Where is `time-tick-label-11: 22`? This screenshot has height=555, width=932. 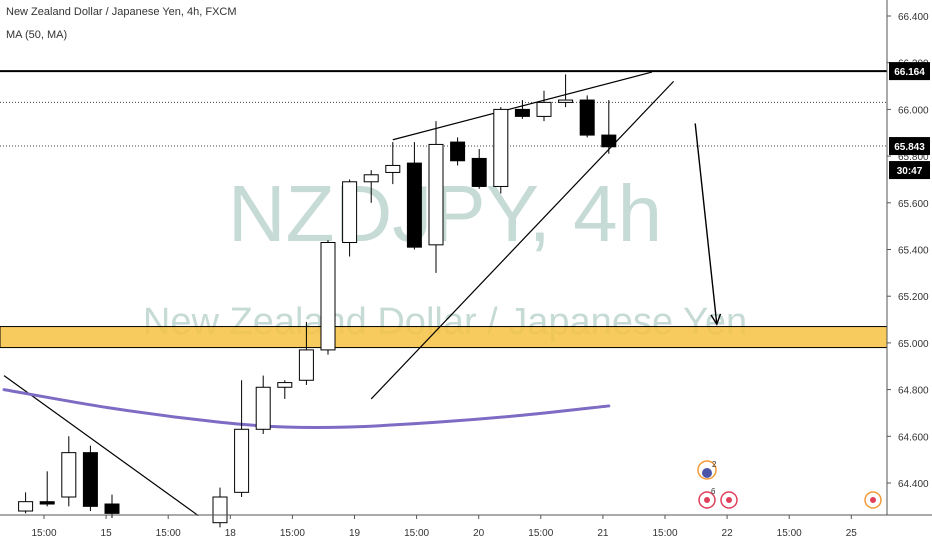 time-tick-label-11: 22 is located at coordinates (728, 533).